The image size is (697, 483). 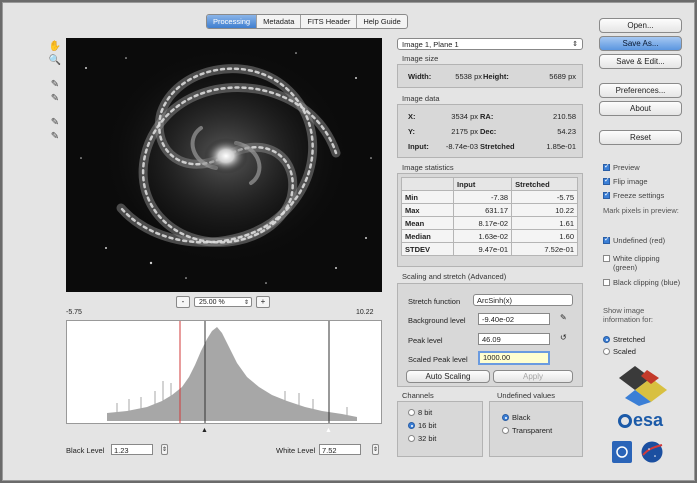 What do you see at coordinates (521, 417) in the screenshot?
I see `radio-label: Black` at bounding box center [521, 417].